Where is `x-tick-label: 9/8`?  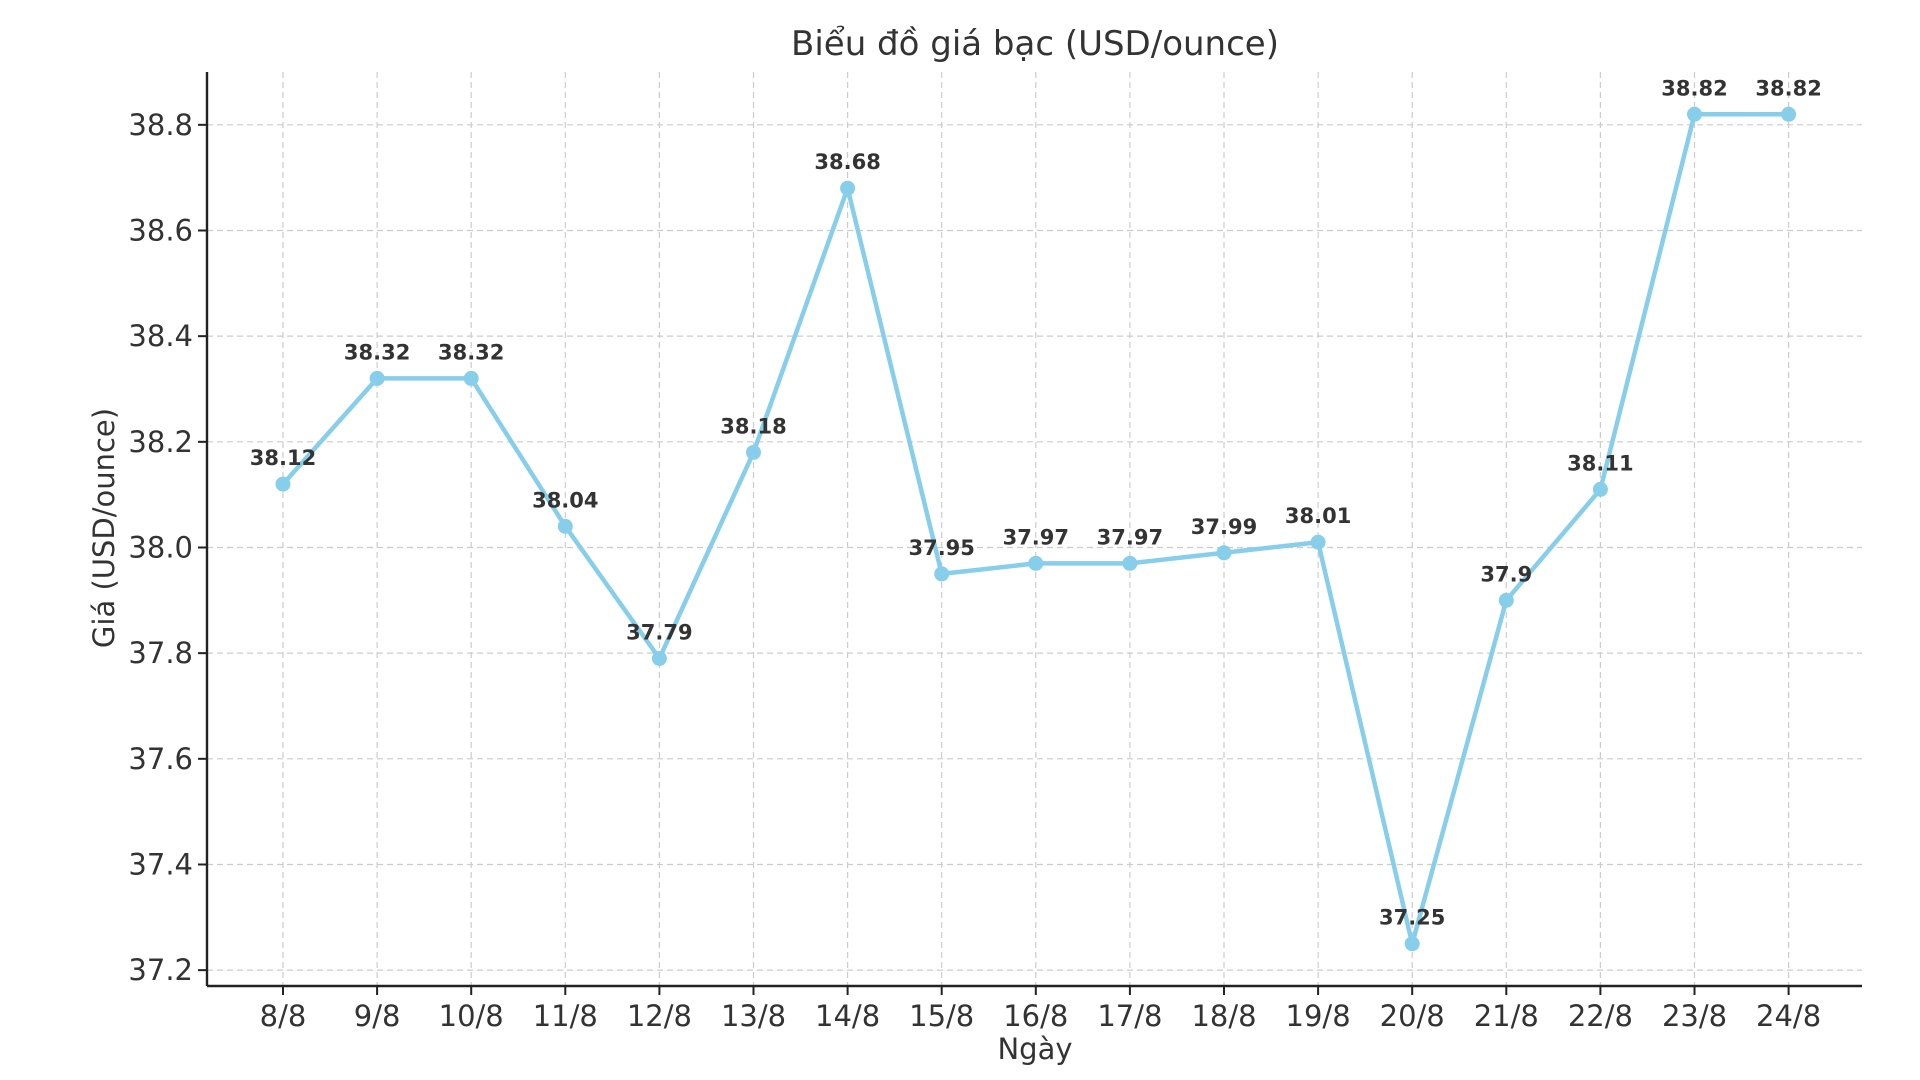
x-tick-label: 9/8 is located at coordinates (377, 1016).